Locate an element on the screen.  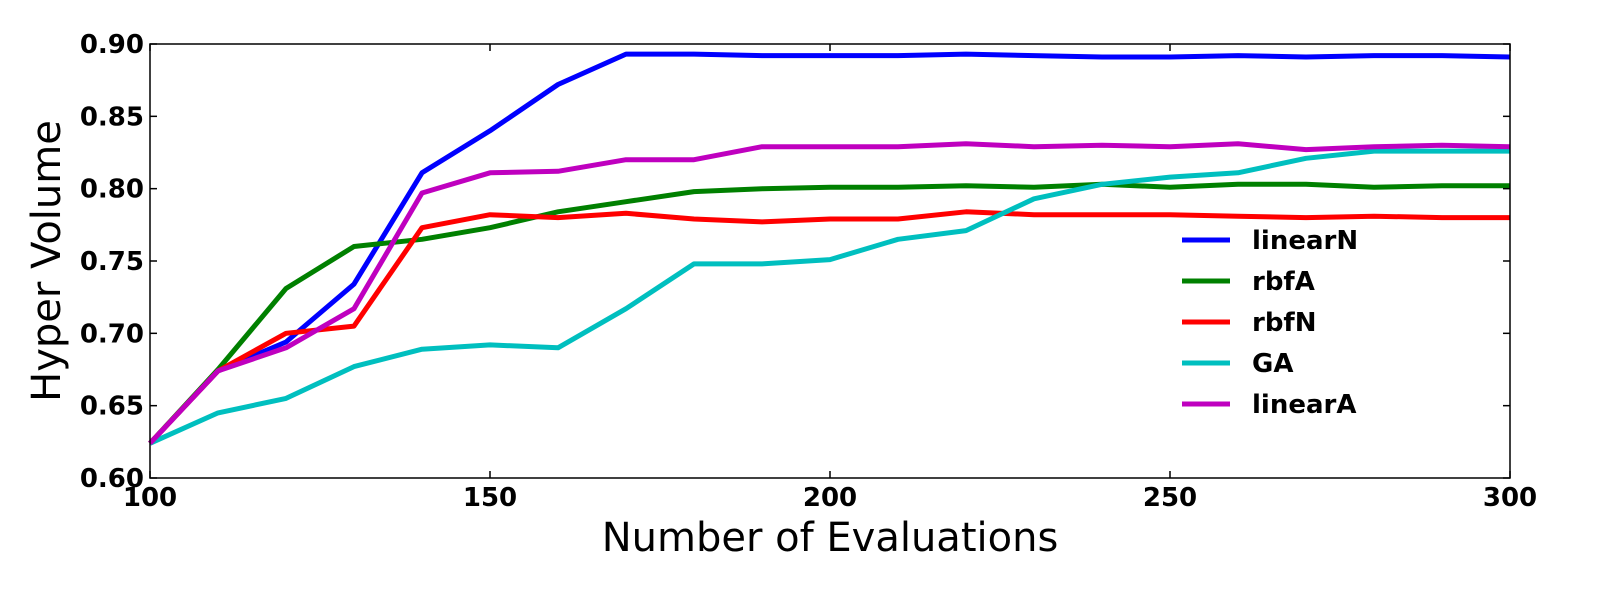
y-tick-label: 0.70 is located at coordinates (112, 334).